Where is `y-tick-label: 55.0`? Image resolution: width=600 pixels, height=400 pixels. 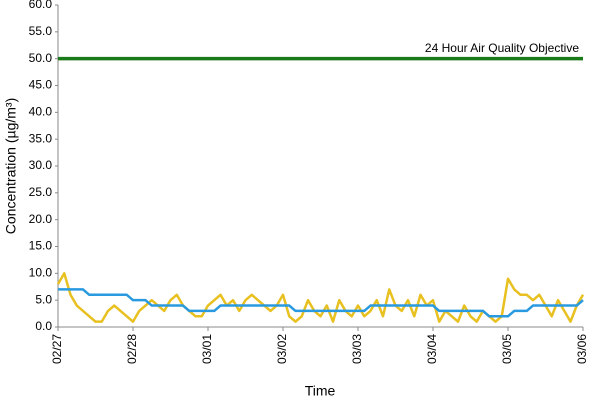
y-tick-label: 55.0 is located at coordinates (41, 31).